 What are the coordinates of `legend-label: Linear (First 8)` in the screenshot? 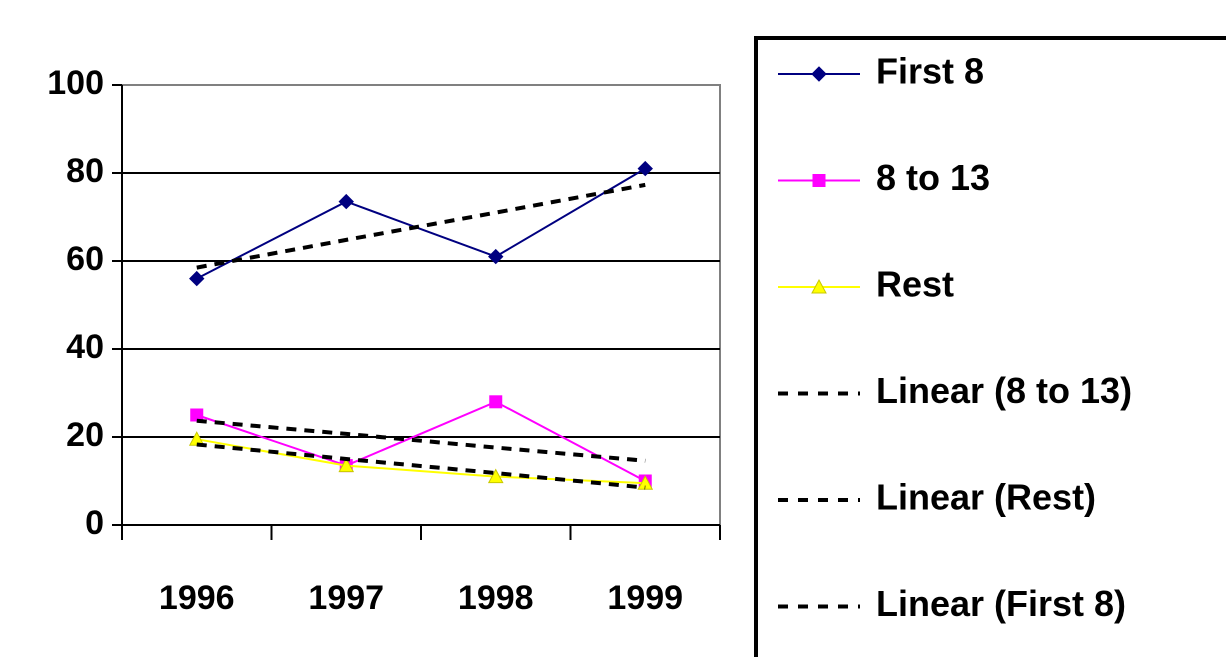 It's located at (1001, 603).